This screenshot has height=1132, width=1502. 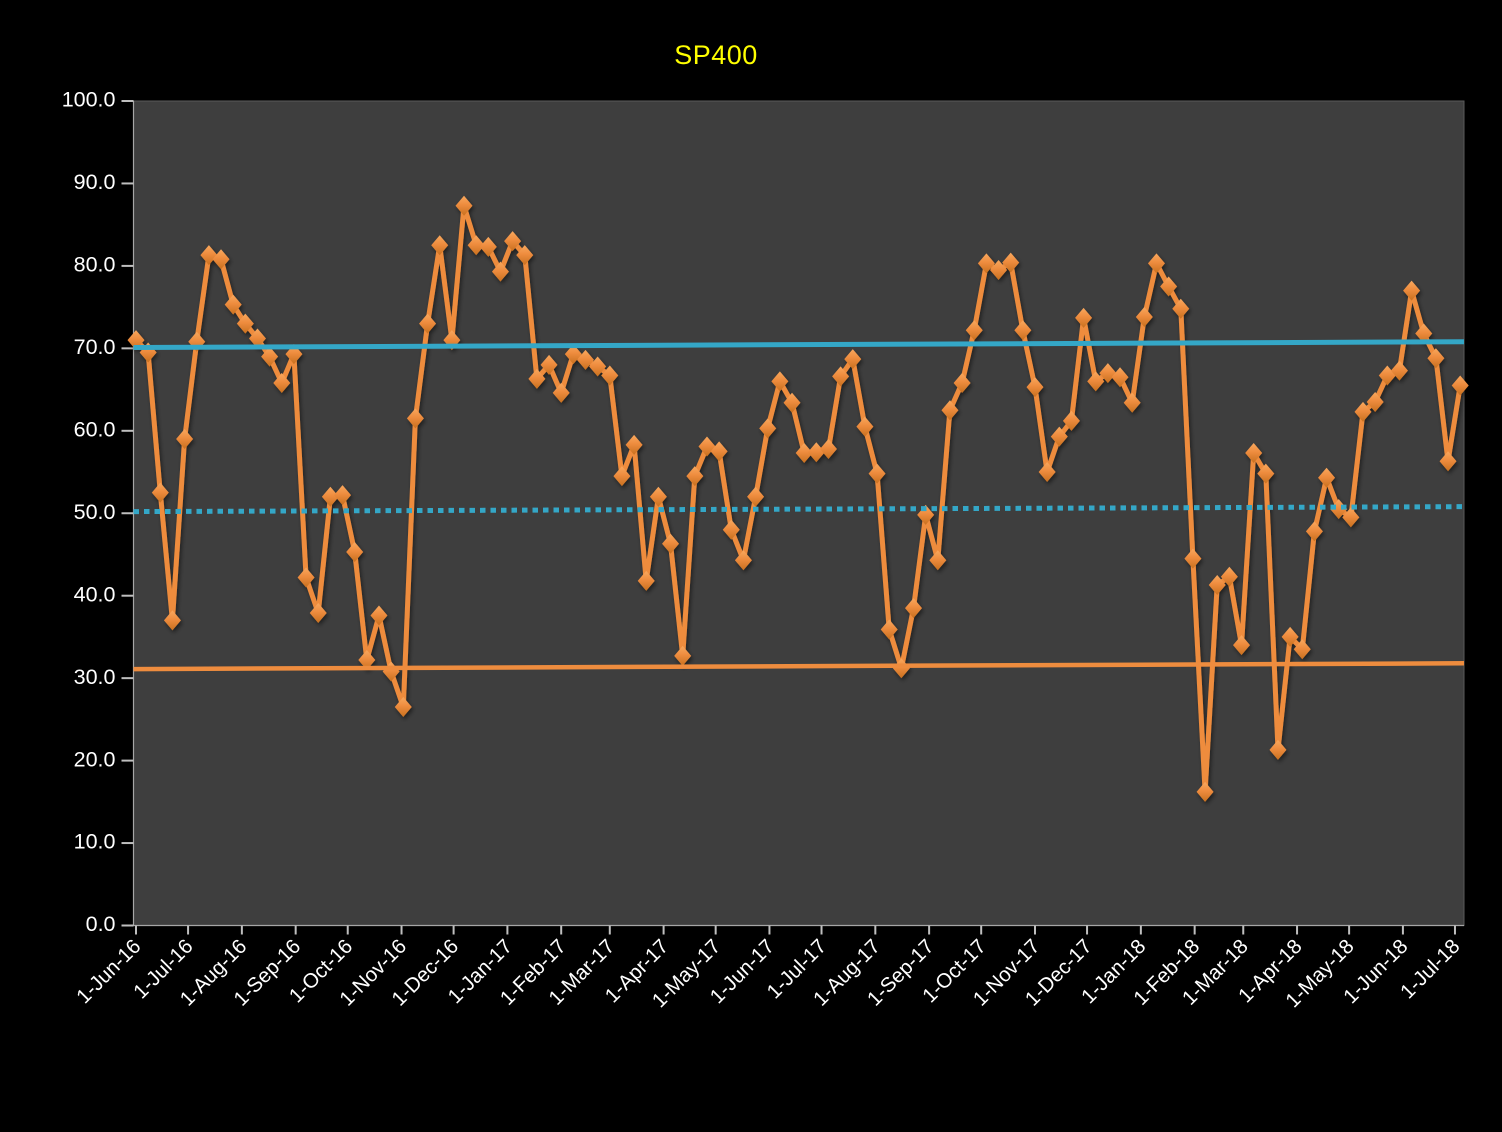 What do you see at coordinates (95, 182) in the screenshot?
I see `y-axis-tick-label: 90.0` at bounding box center [95, 182].